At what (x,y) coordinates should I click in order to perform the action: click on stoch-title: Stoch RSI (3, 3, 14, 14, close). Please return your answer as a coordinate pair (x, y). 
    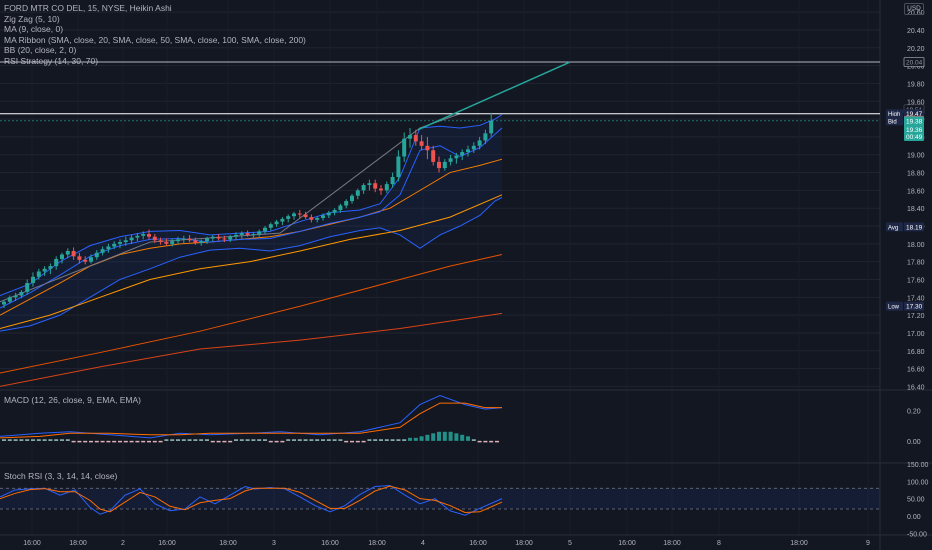
    Looking at the image, I should click on (61, 476).